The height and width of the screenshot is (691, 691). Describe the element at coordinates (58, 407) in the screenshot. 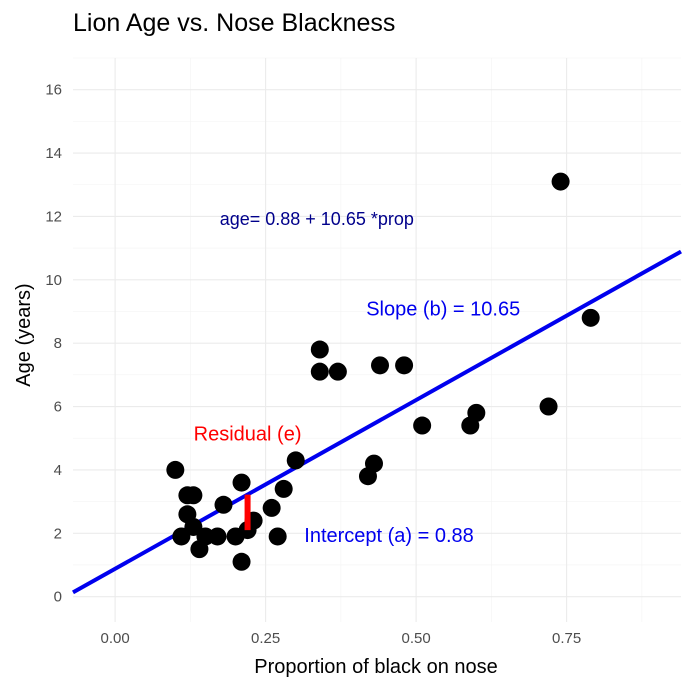

I see `y-tick-label: 6` at that location.